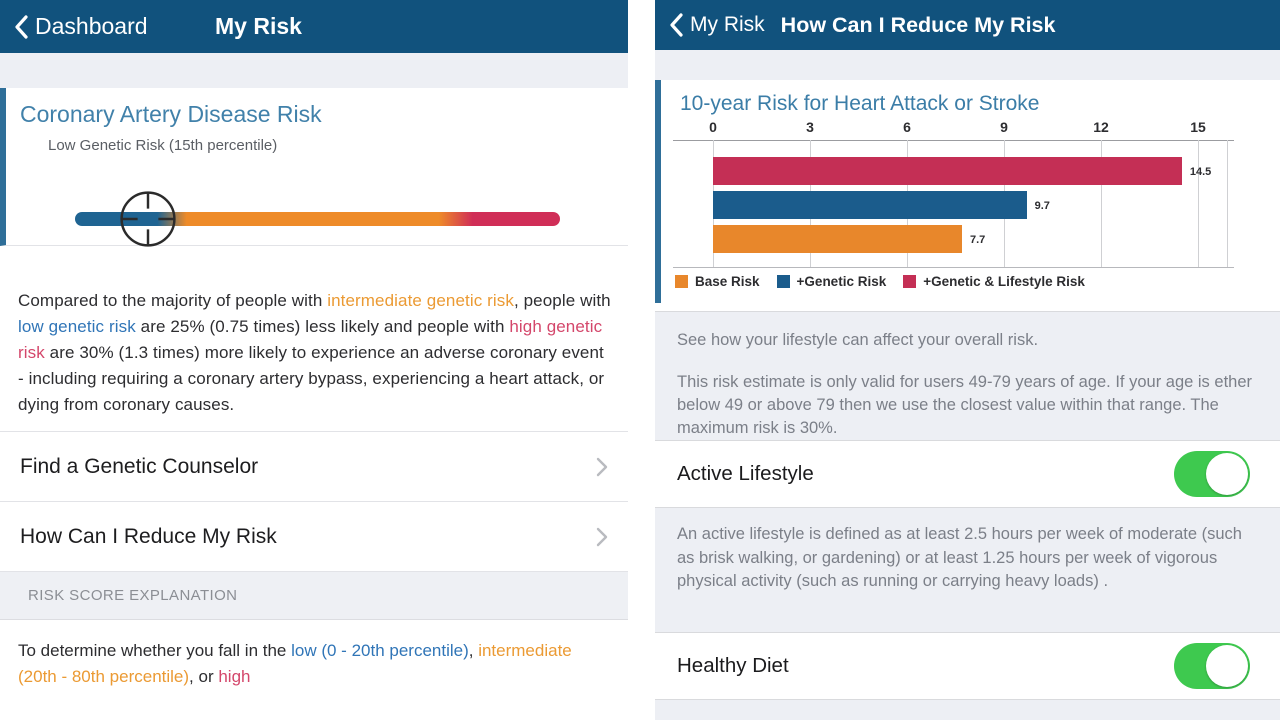  What do you see at coordinates (258, 26) in the screenshot?
I see `page-title-my-risk: My Risk` at bounding box center [258, 26].